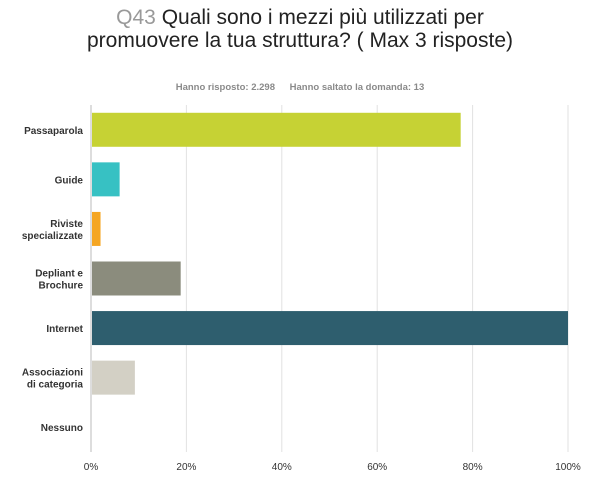  What do you see at coordinates (282, 467) in the screenshot?
I see `x-tick-label: 40%` at bounding box center [282, 467].